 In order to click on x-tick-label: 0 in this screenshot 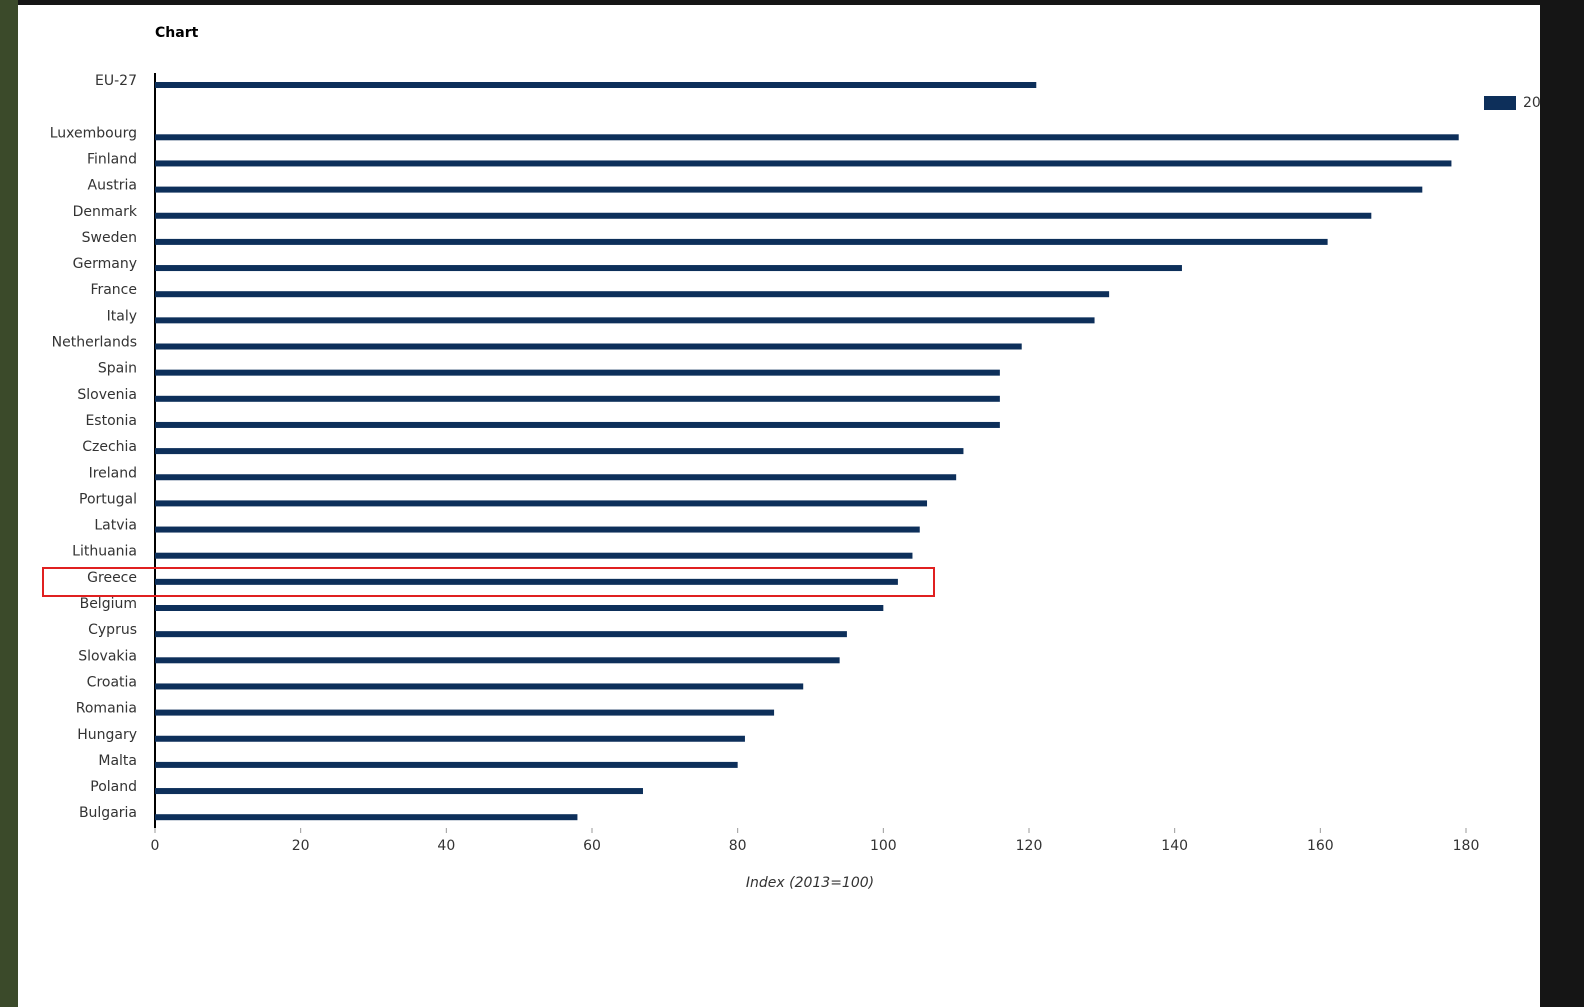, I will do `click(155, 846)`.